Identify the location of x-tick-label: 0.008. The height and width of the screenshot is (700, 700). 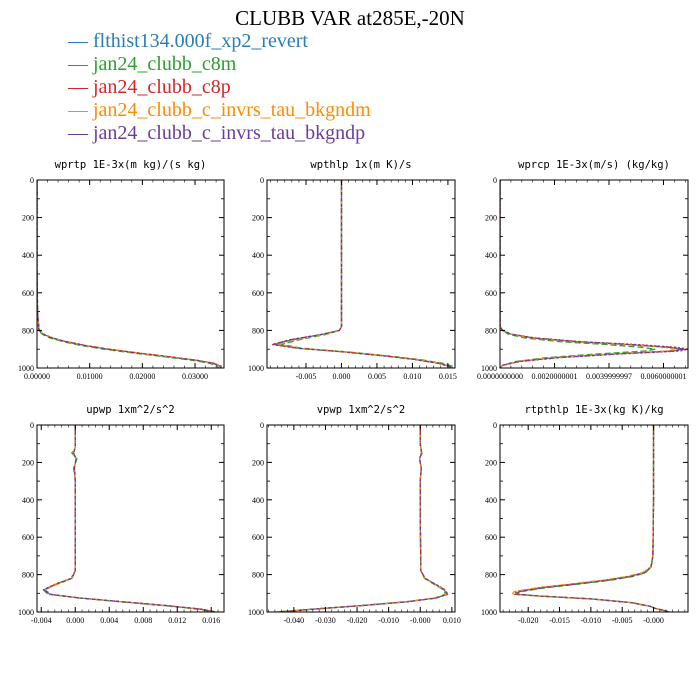
(143, 620).